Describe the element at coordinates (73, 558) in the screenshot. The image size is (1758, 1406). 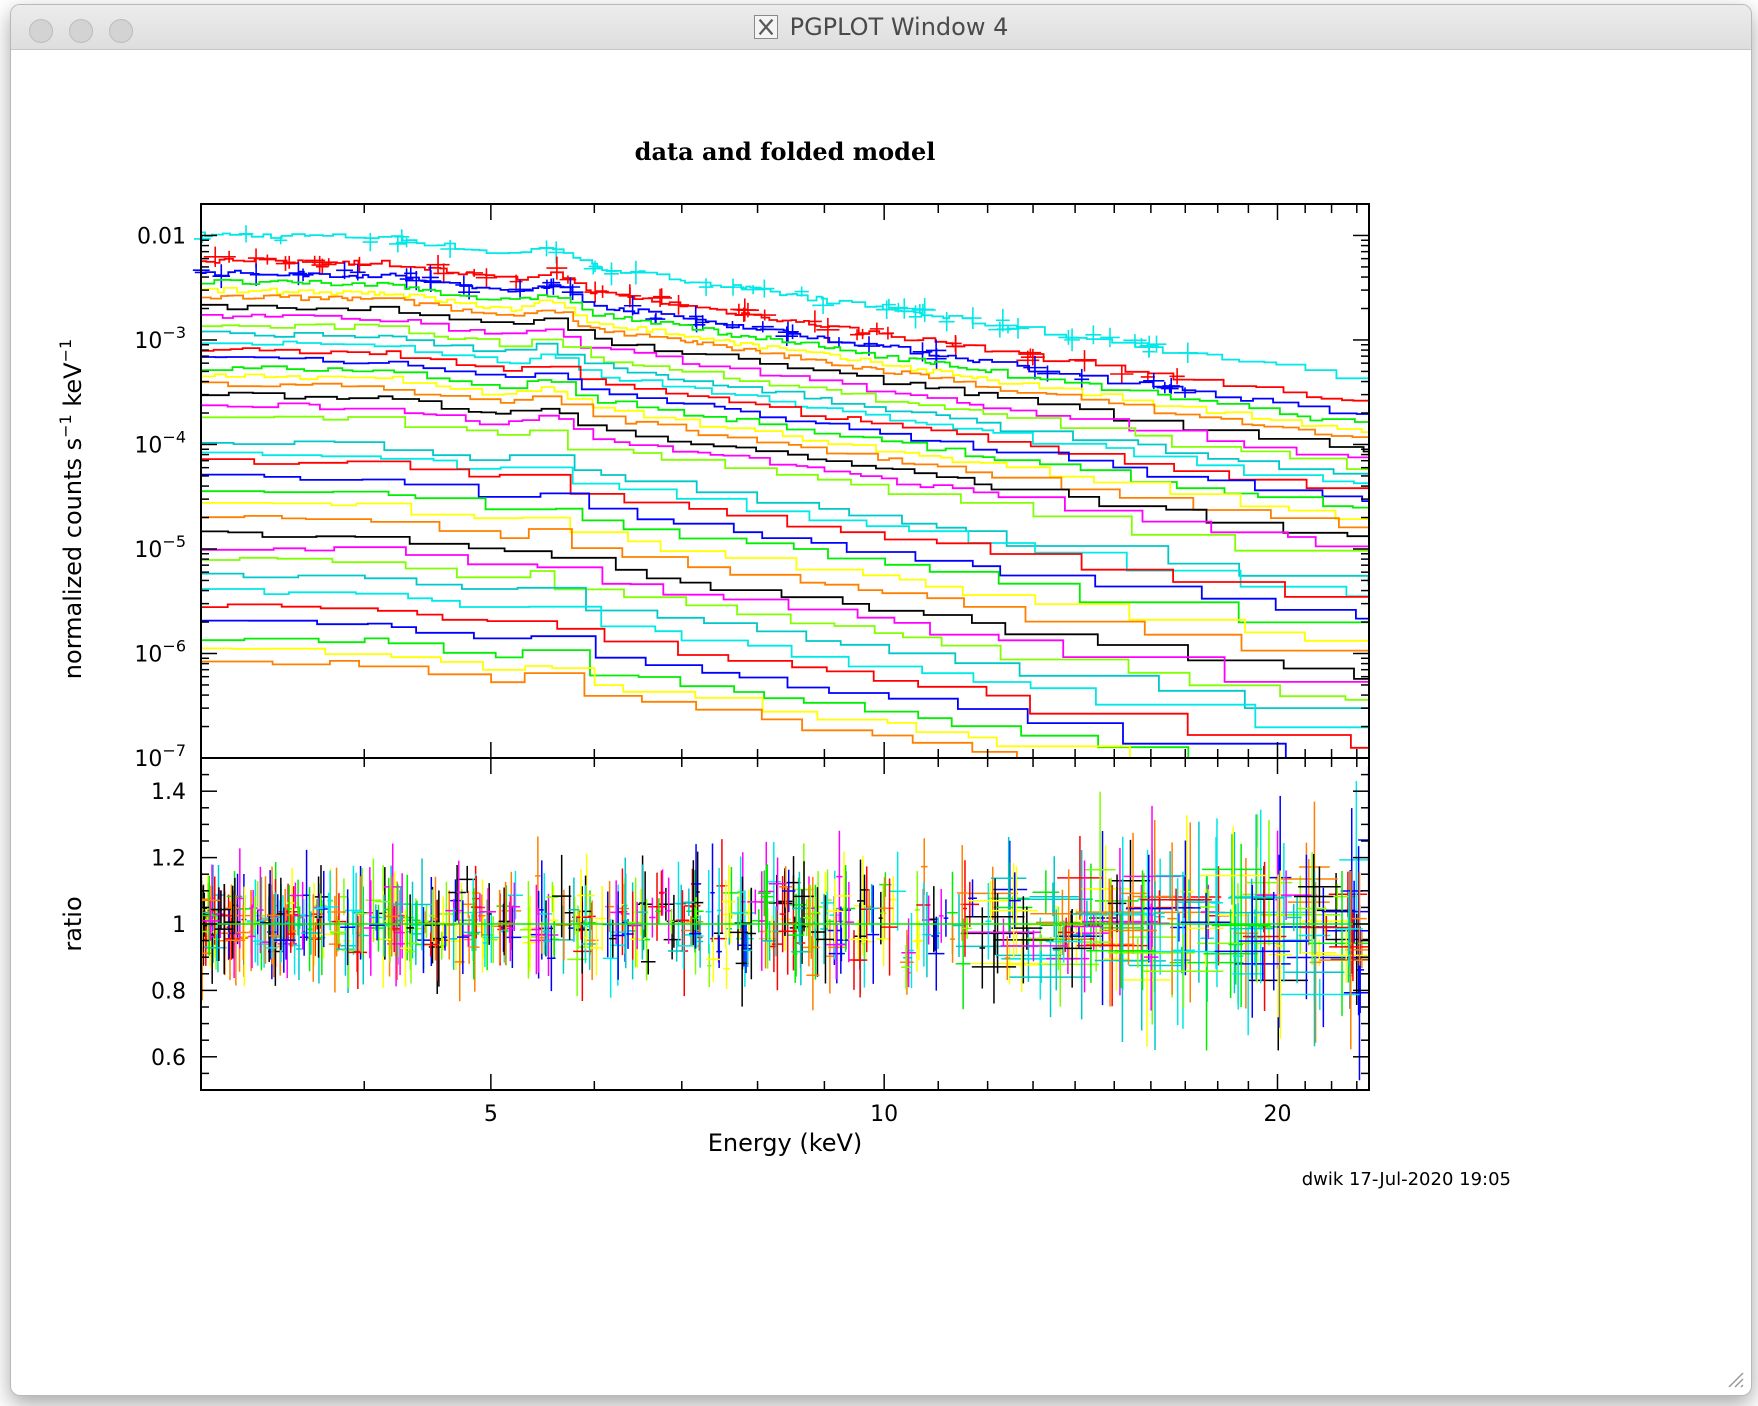
I see `y-label-base: normalized counts s` at that location.